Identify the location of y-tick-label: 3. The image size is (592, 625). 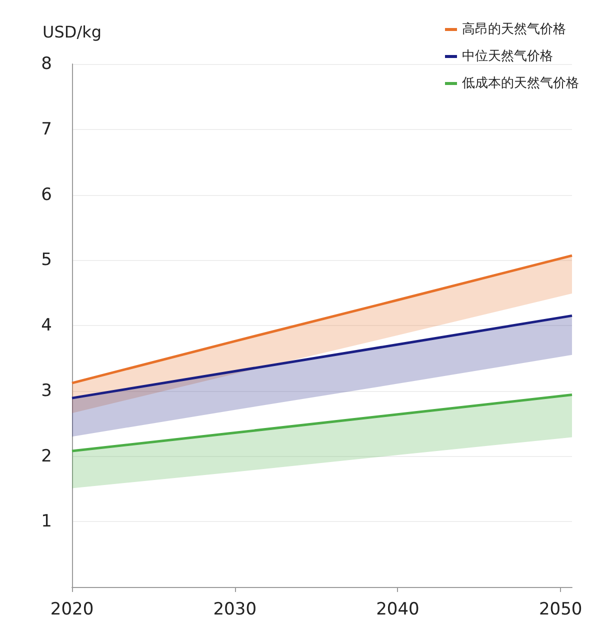
(46, 390).